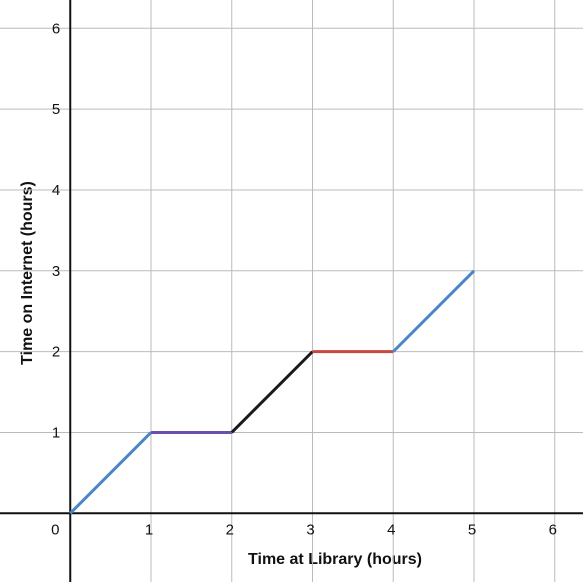  What do you see at coordinates (335, 559) in the screenshot?
I see `x-axis-title: Time at Library (hours)` at bounding box center [335, 559].